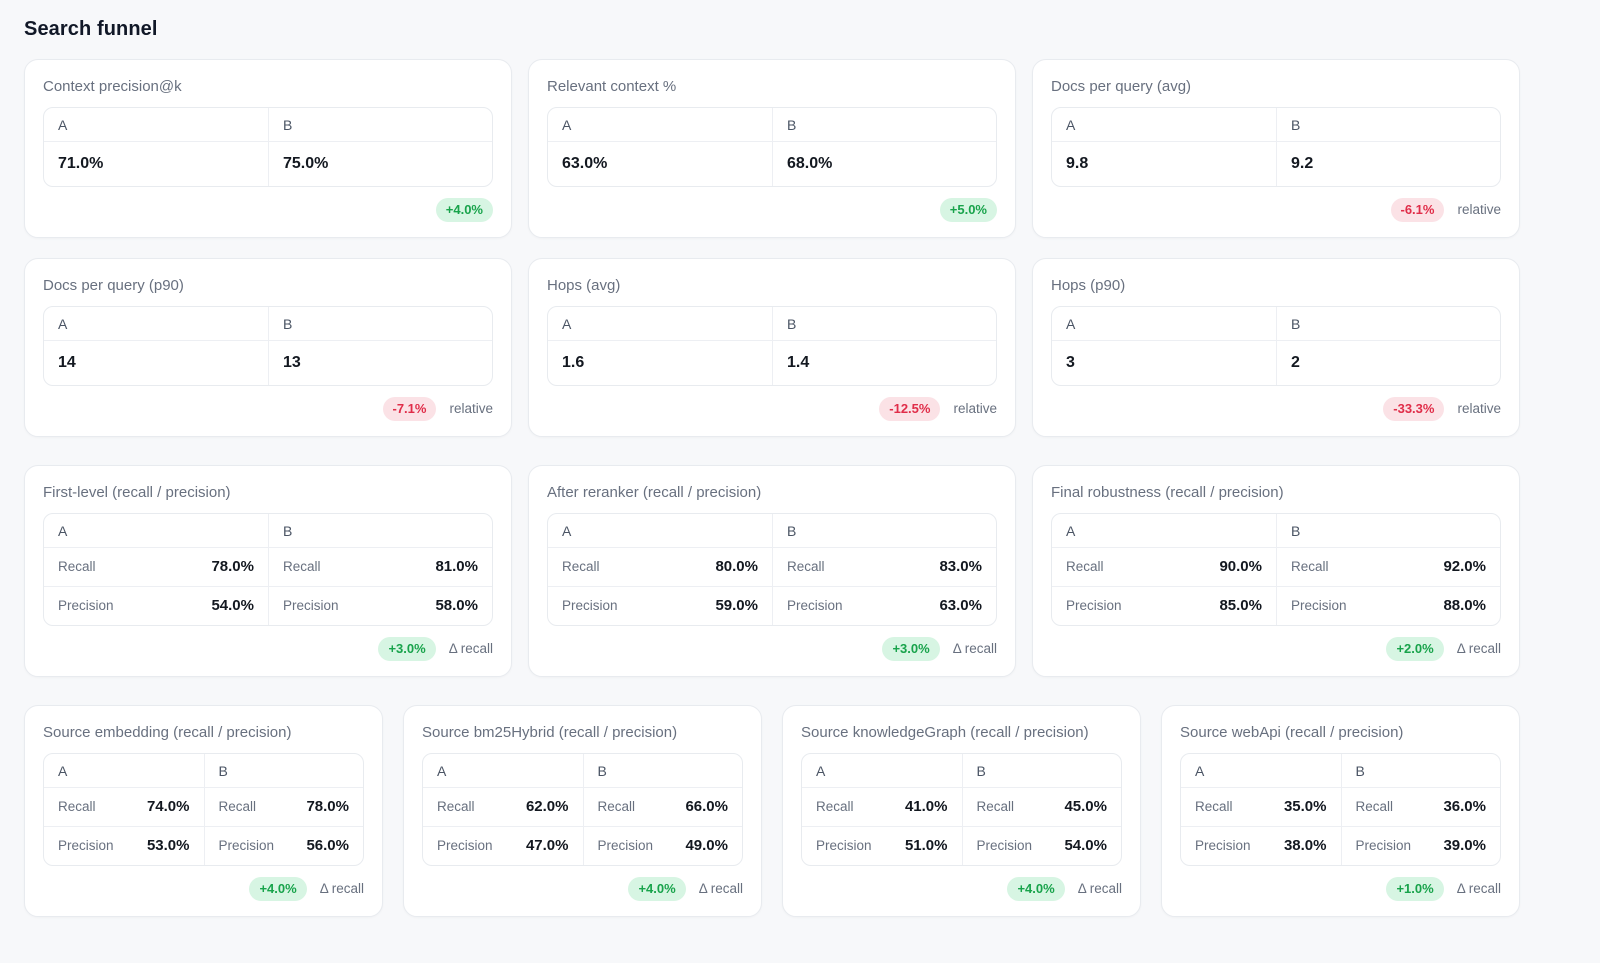  What do you see at coordinates (456, 605) in the screenshot?
I see `precision-value-b: 58.0%` at bounding box center [456, 605].